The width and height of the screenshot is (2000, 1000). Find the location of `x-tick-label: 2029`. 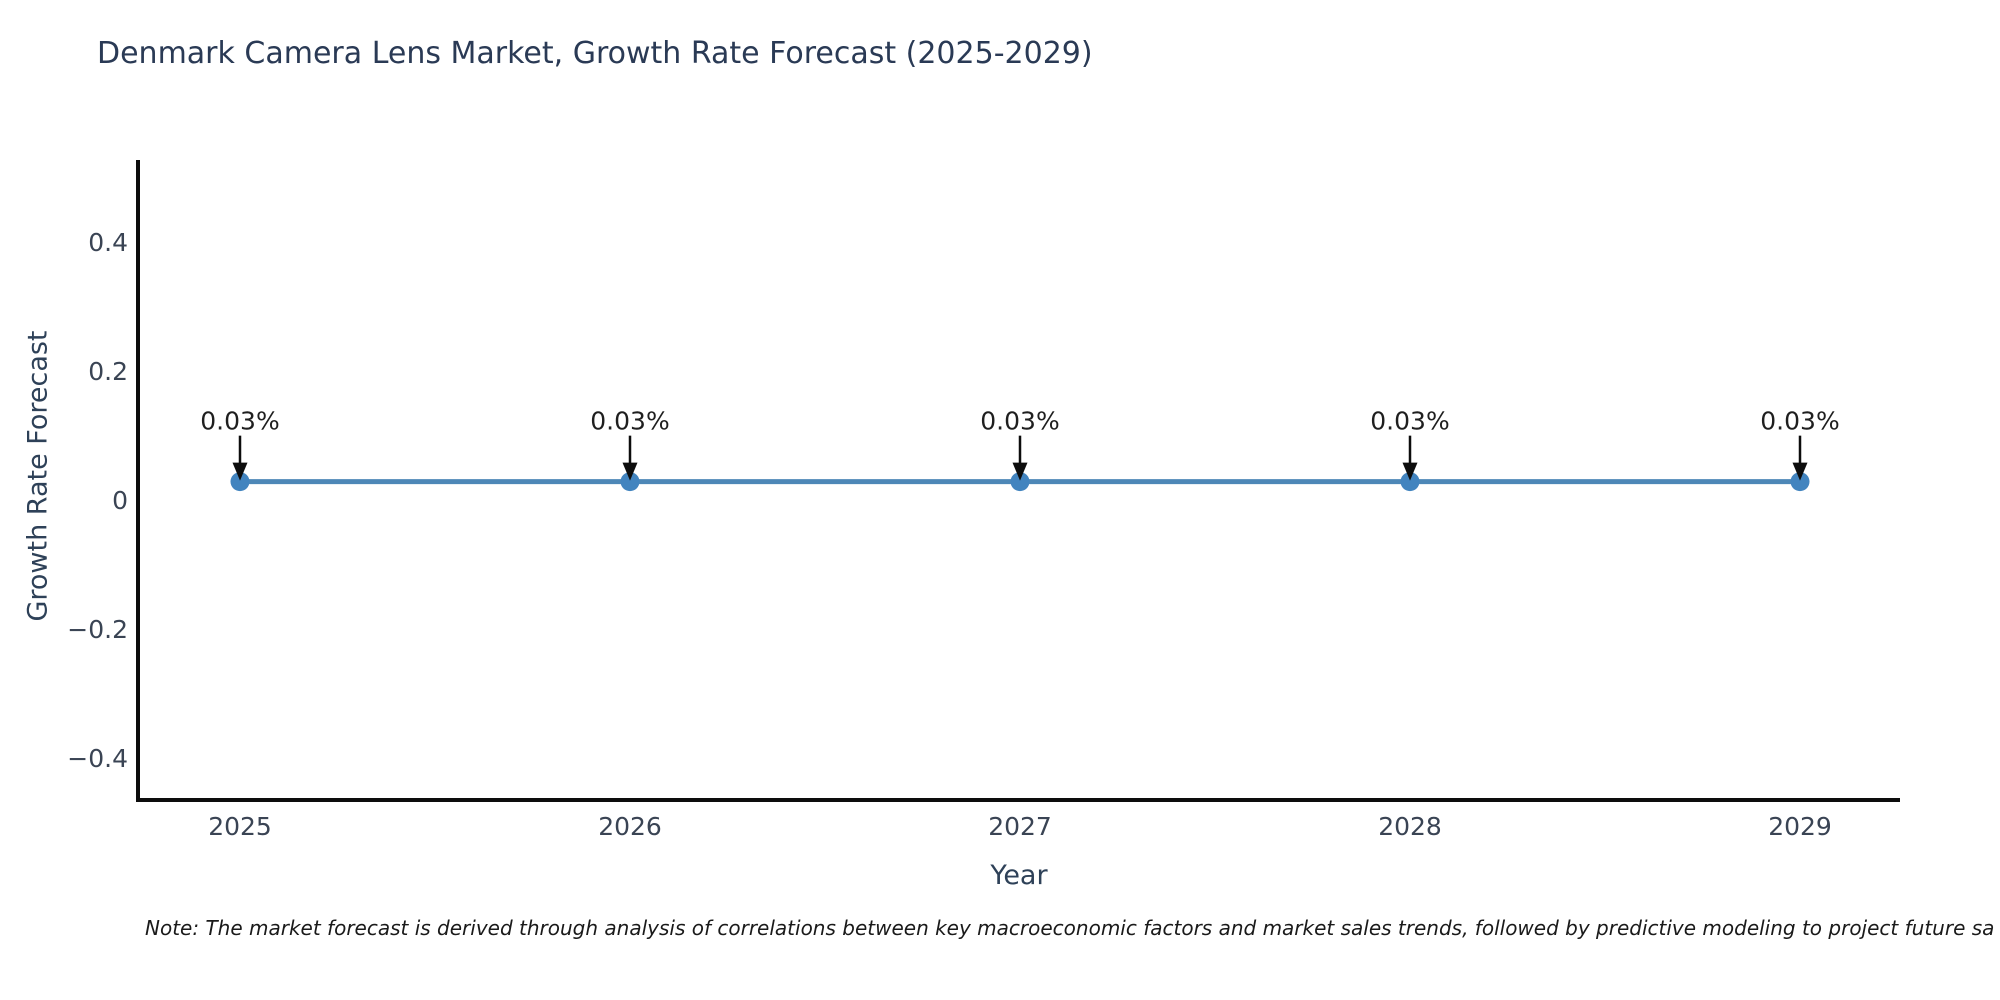

x-tick-label: 2029 is located at coordinates (1800, 826).